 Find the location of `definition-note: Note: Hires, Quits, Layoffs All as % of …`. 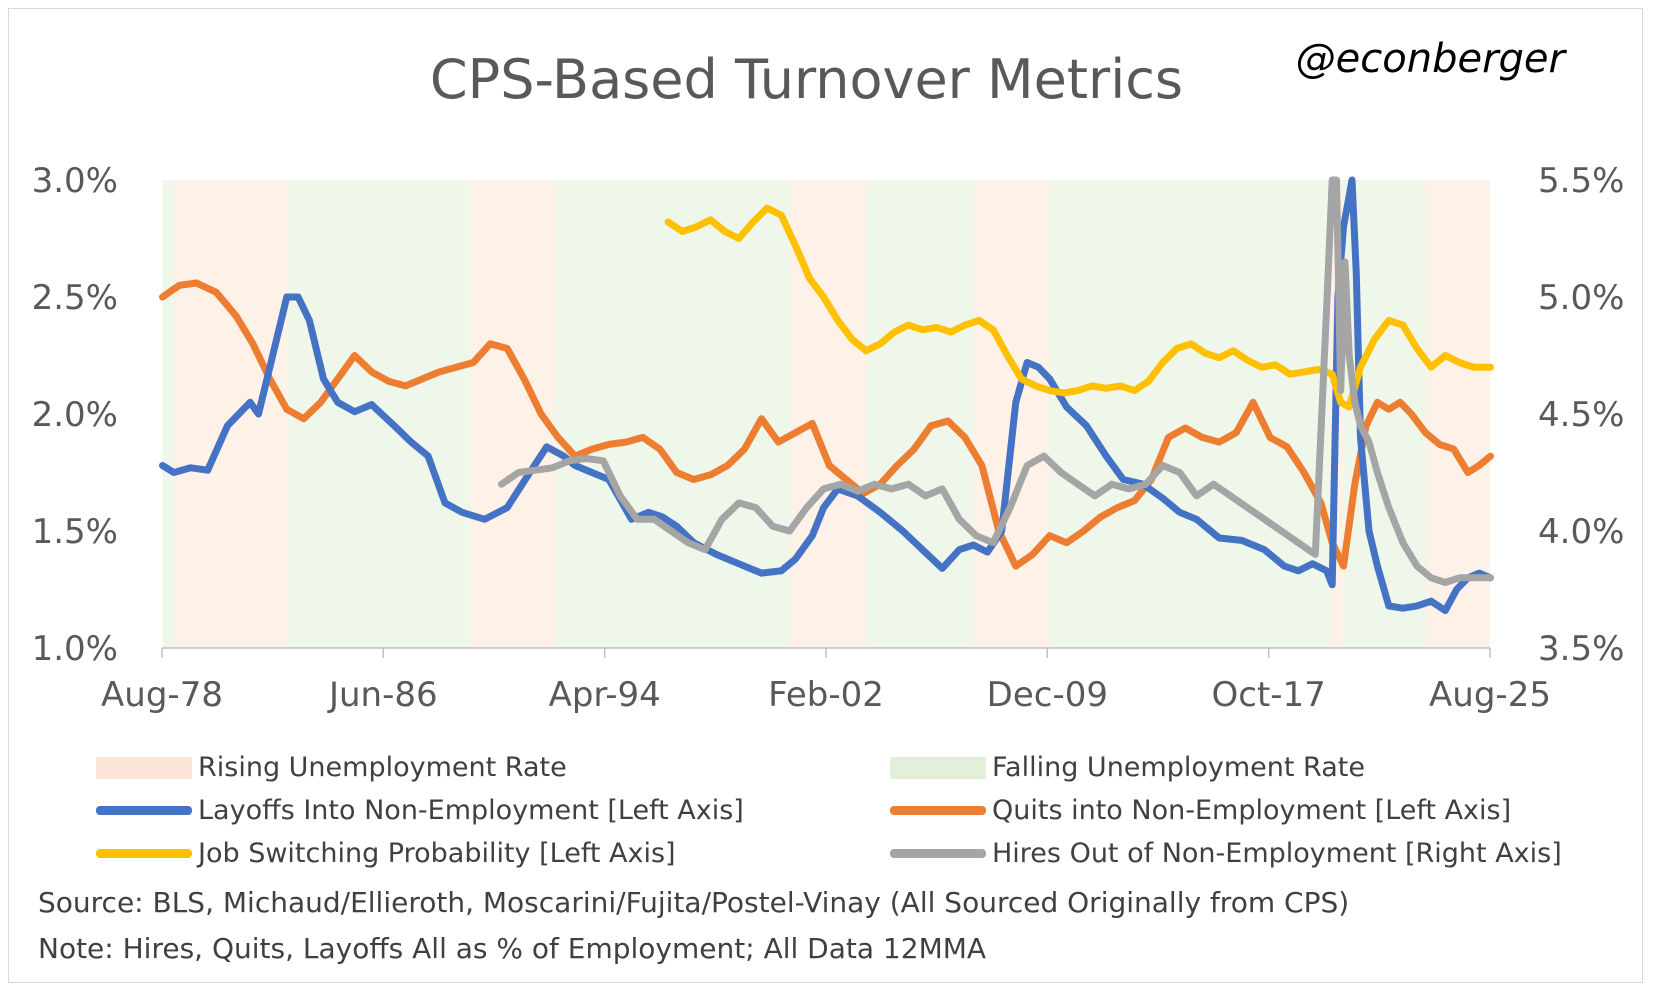

definition-note: Note: Hires, Quits, Layoffs All as % of … is located at coordinates (512, 948).